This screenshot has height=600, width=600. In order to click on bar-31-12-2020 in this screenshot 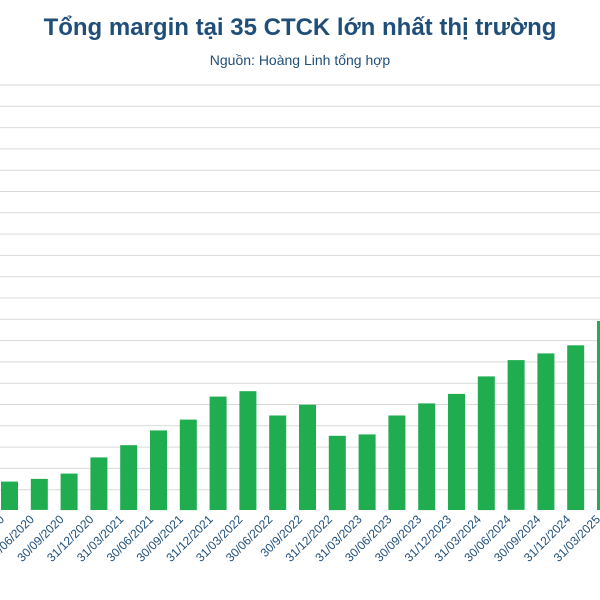, I will do `click(69, 492)`.